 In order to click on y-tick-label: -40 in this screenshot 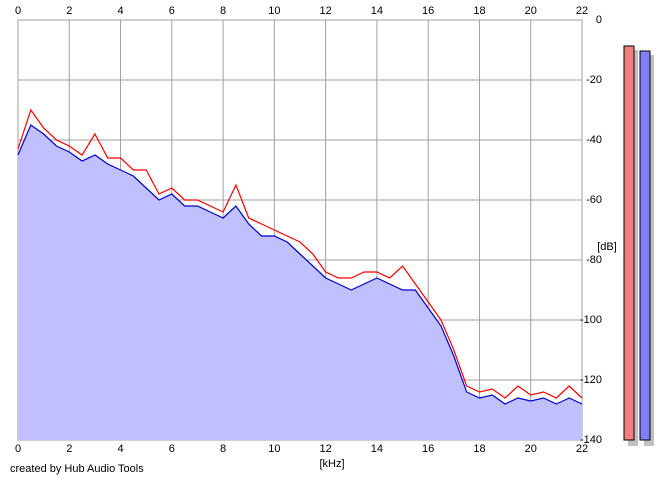, I will do `click(594, 140)`.